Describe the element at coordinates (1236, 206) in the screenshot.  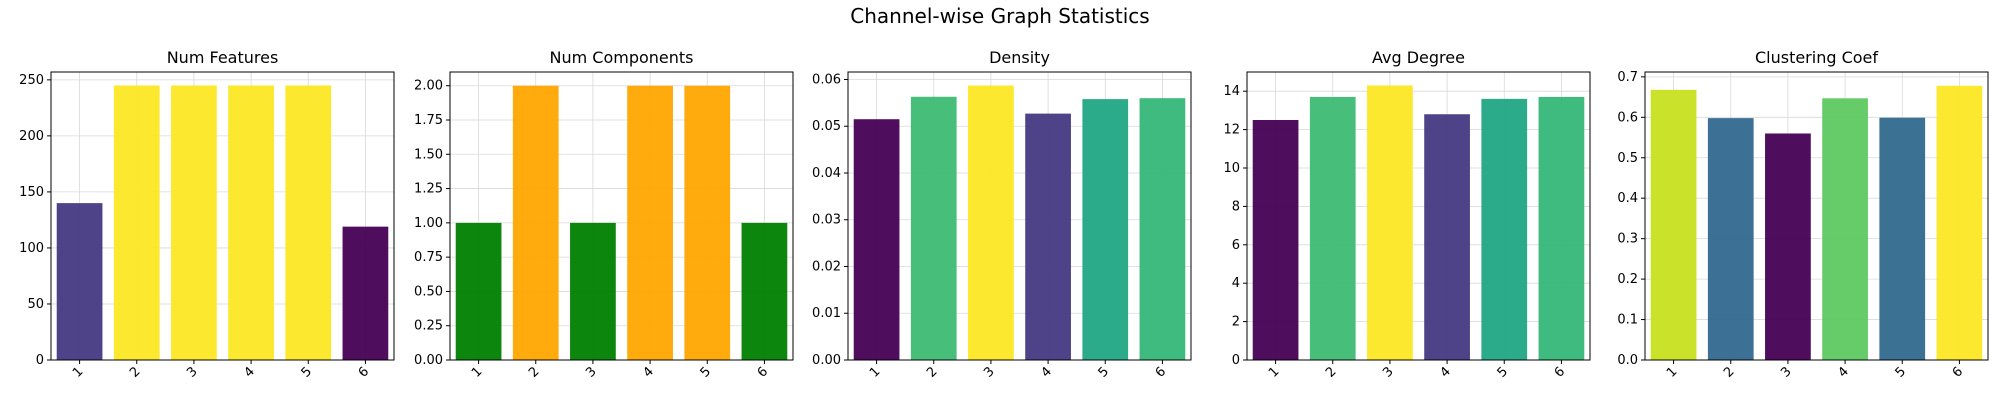
I see `y-tick-label: 8` at that location.